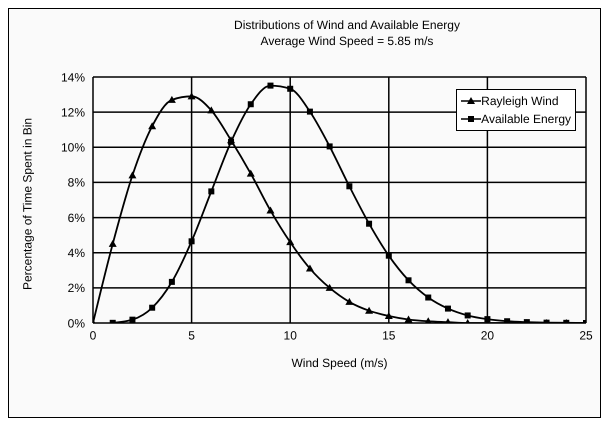 This screenshot has width=609, height=426. I want to click on y-tick-label: 12%, so click(73, 112).